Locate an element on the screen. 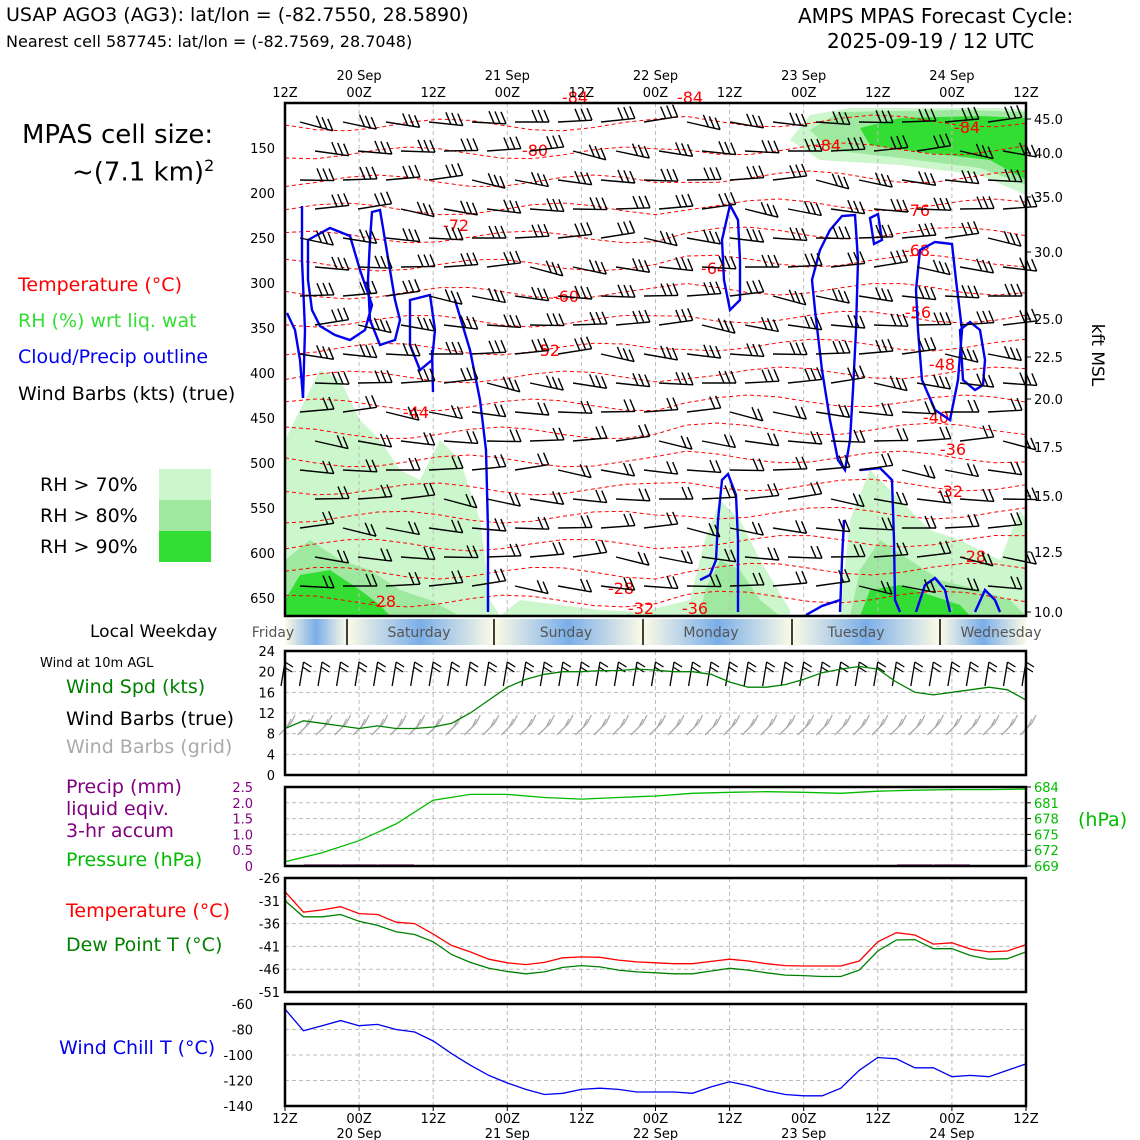 The height and width of the screenshot is (1140, 1140). temperature-contour-label: -36 is located at coordinates (953, 449).